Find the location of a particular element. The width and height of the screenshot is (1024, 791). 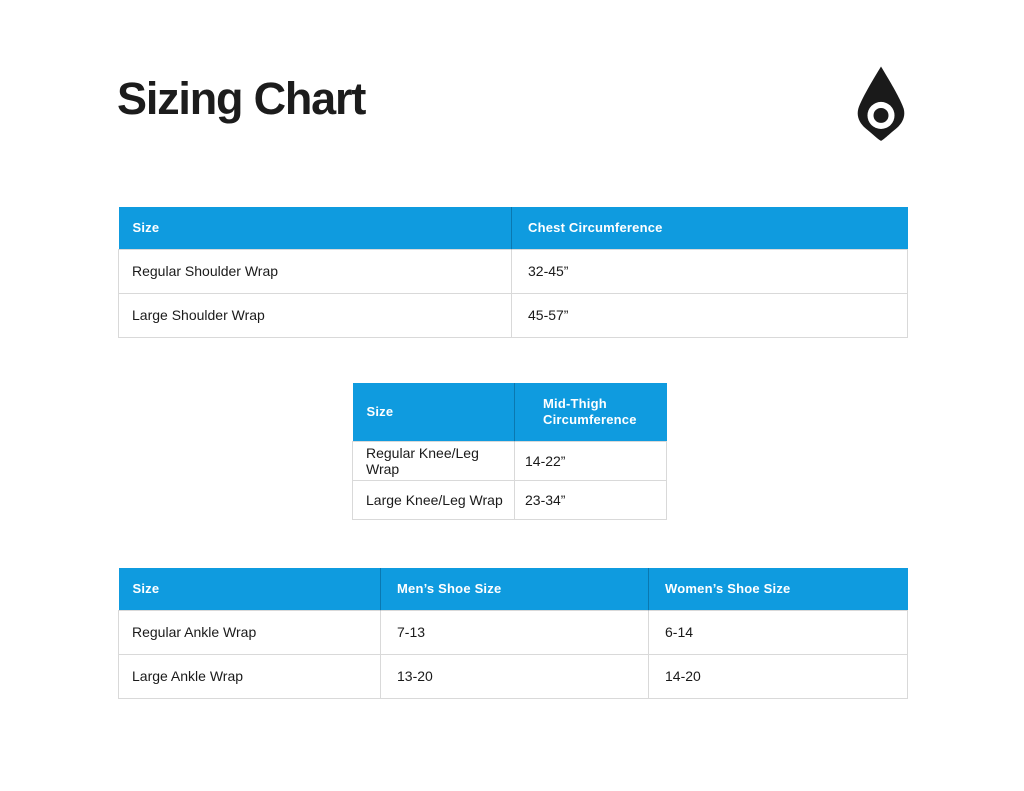

cell-mens-shoe-size: 13-20 is located at coordinates (514, 676).